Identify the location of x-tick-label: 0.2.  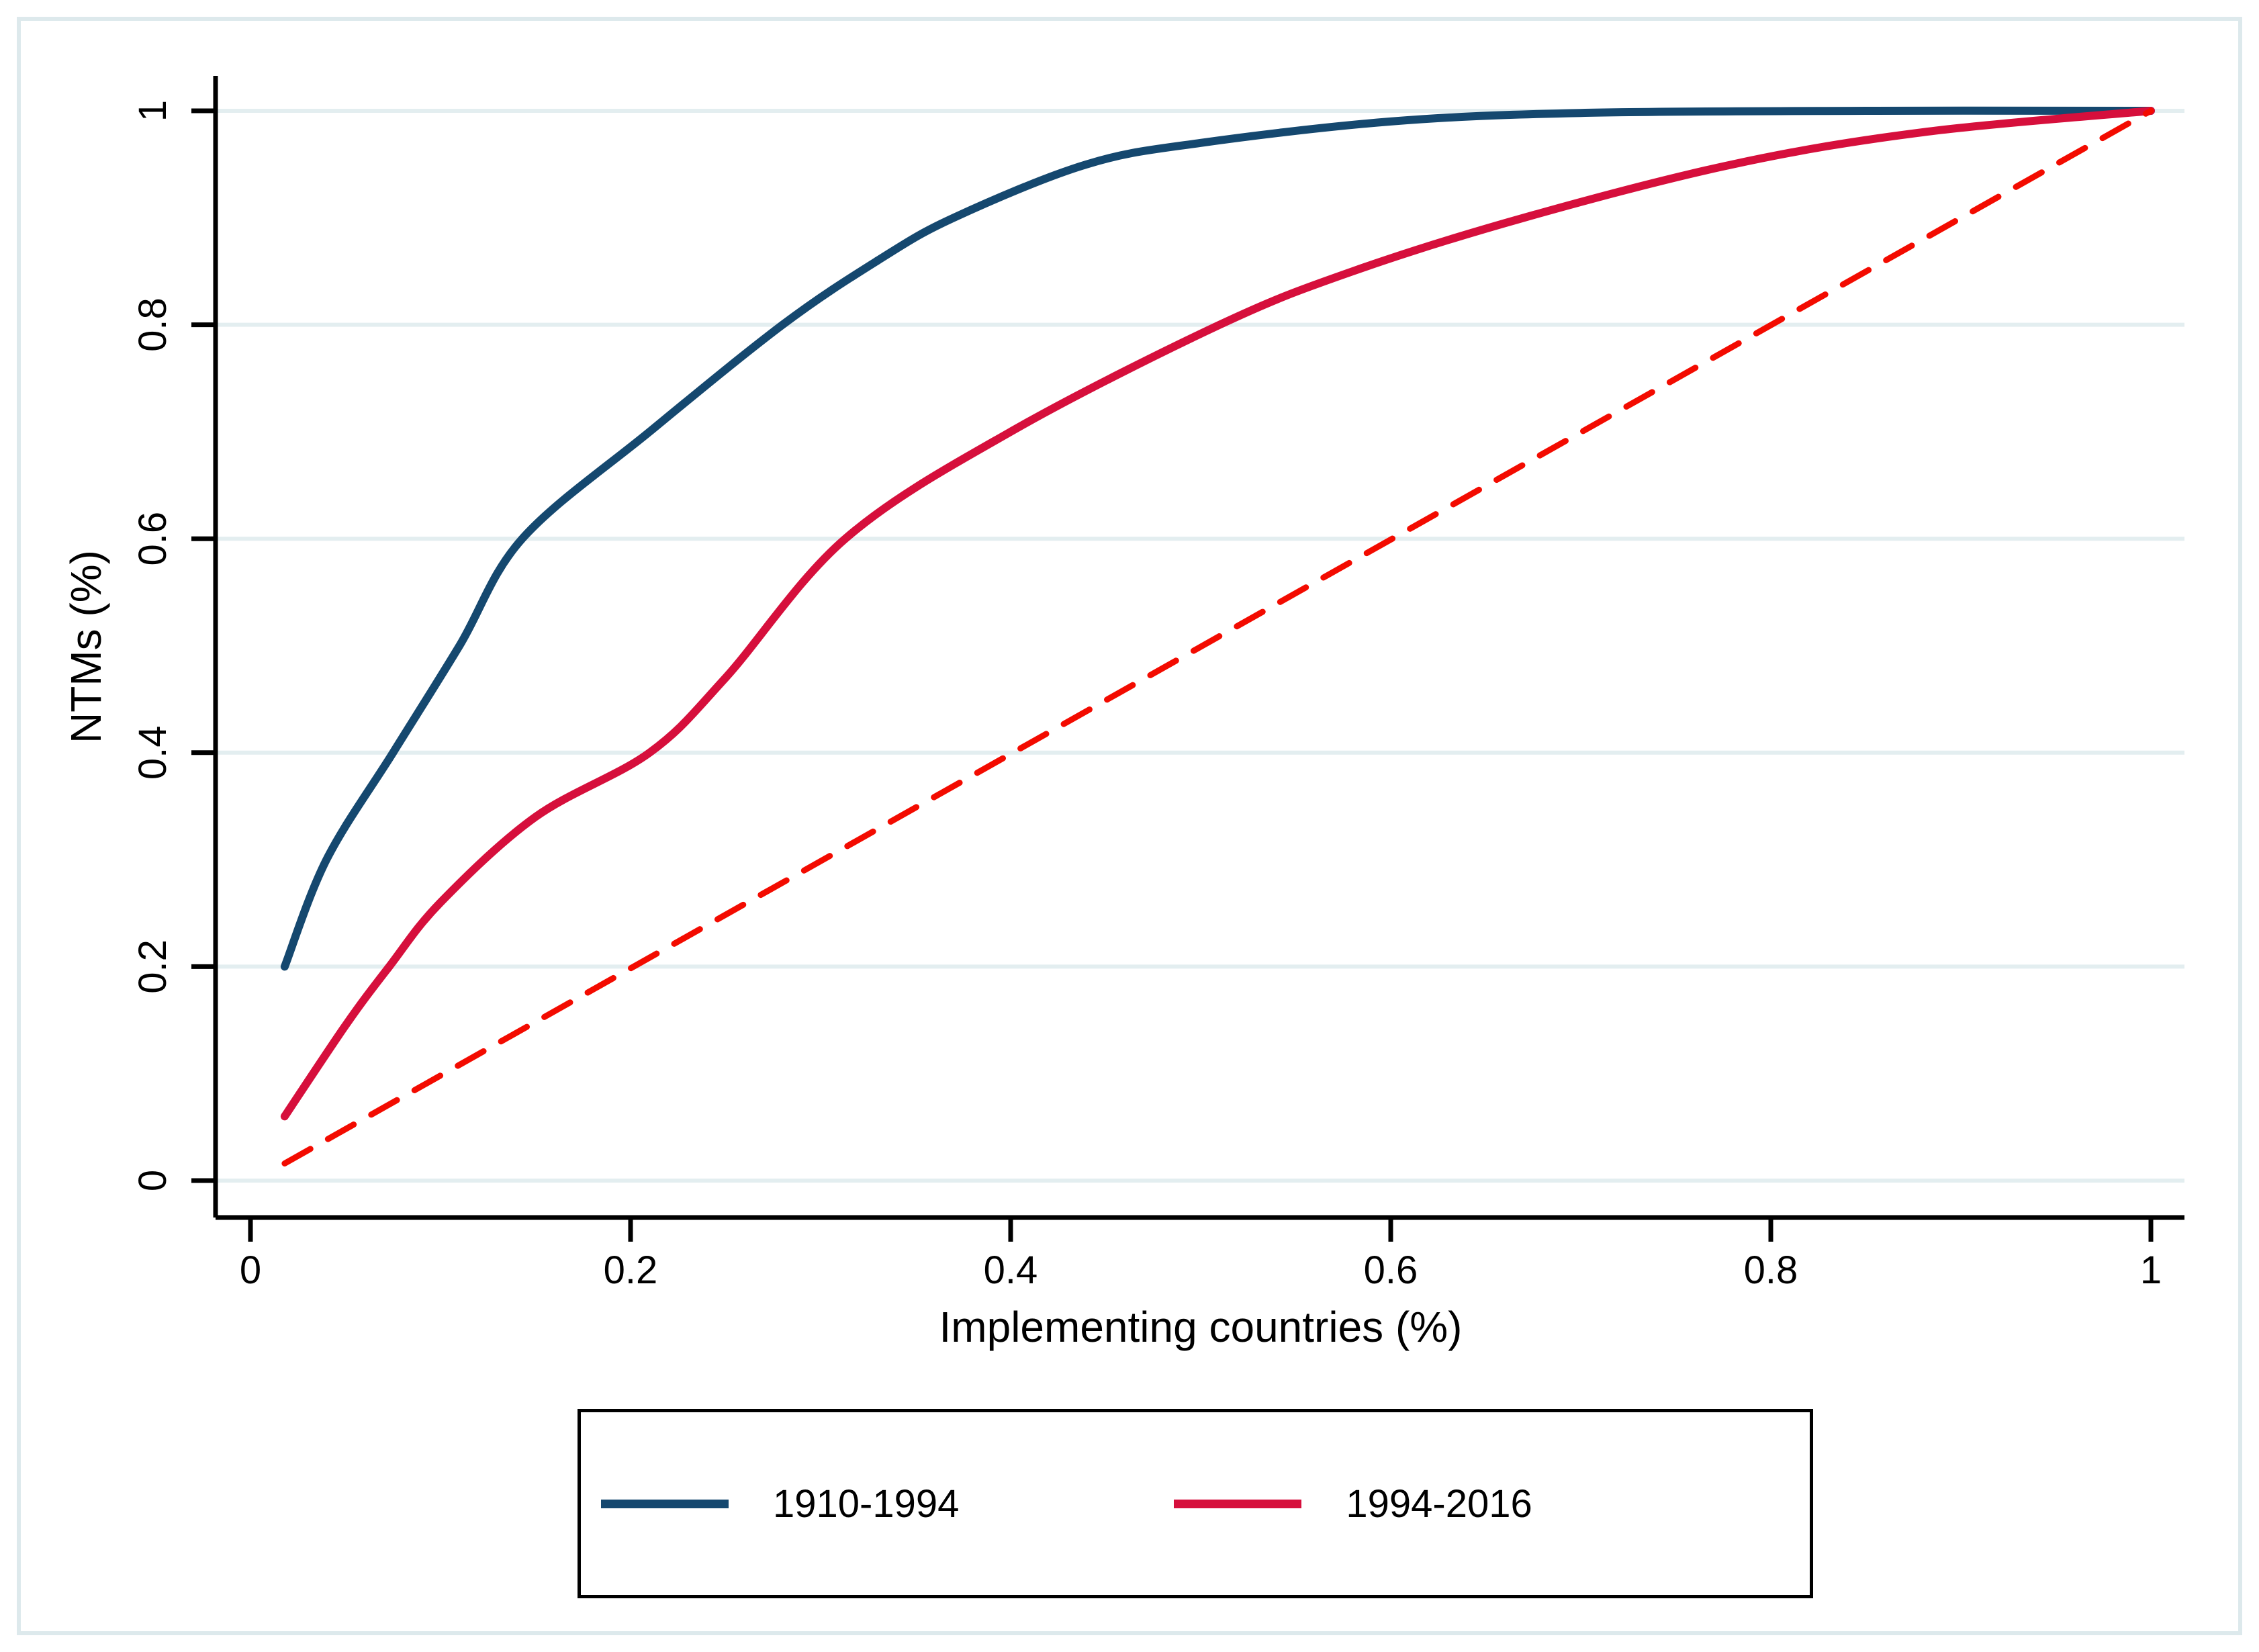
(631, 1270).